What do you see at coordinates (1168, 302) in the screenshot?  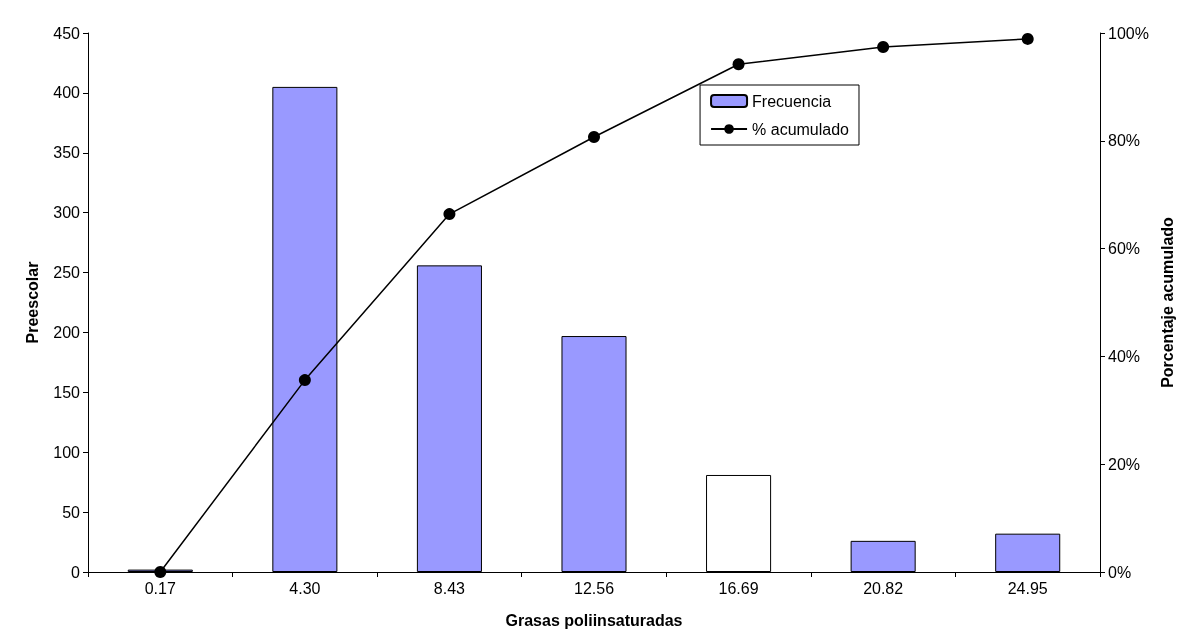 I see `y2-axis-title: Porcentaje acumulado` at bounding box center [1168, 302].